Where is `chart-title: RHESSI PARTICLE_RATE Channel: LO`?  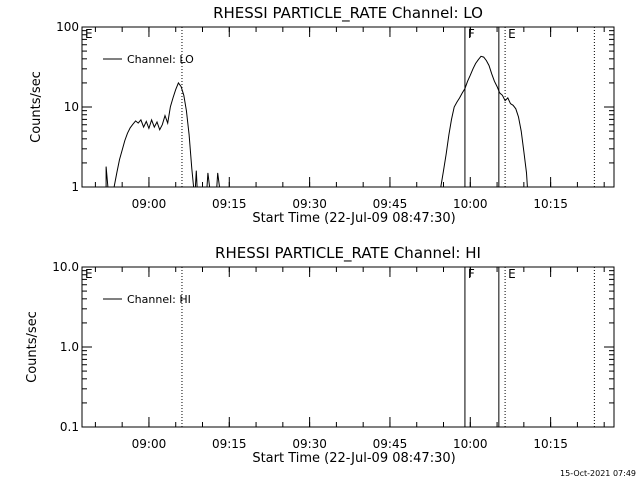
chart-title: RHESSI PARTICLE_RATE Channel: LO is located at coordinates (348, 13).